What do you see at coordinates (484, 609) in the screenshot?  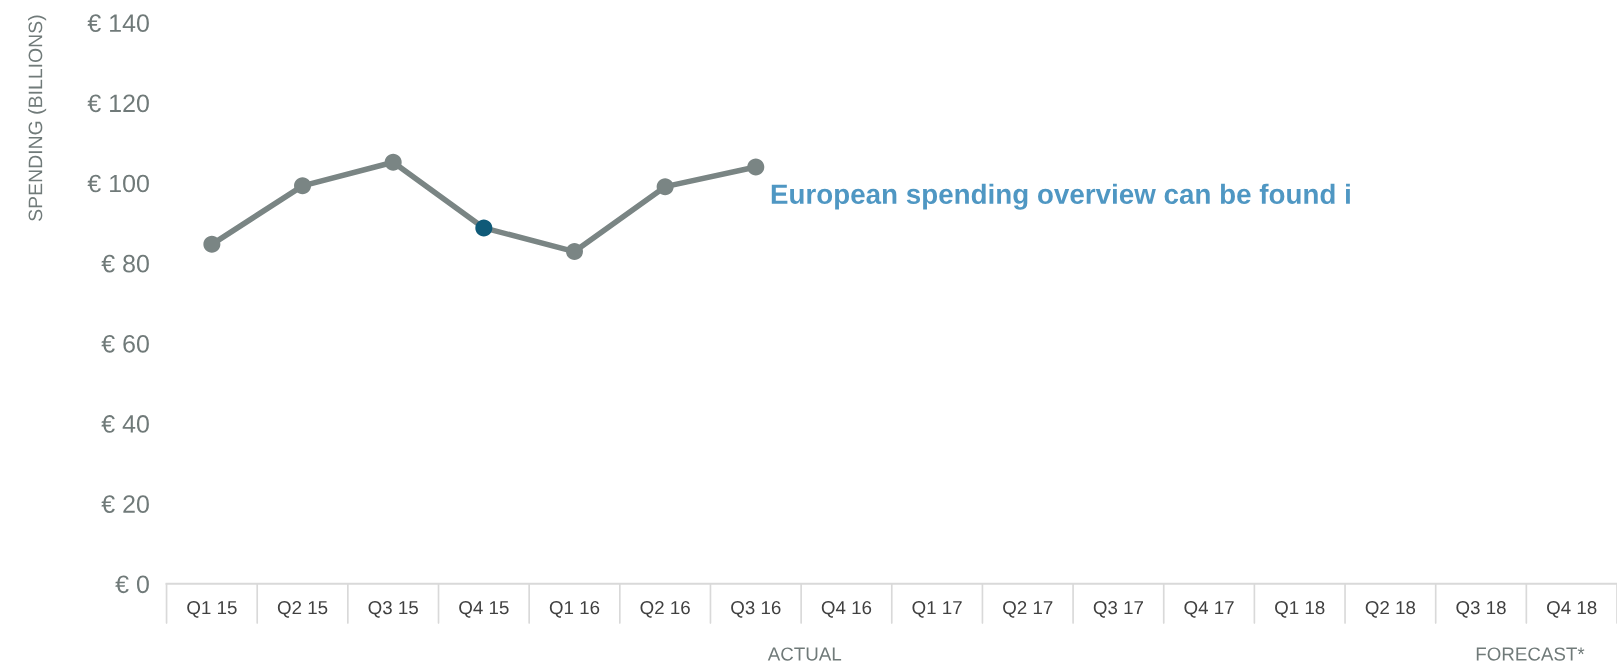 I see `x-tick-label: Q4 15` at bounding box center [484, 609].